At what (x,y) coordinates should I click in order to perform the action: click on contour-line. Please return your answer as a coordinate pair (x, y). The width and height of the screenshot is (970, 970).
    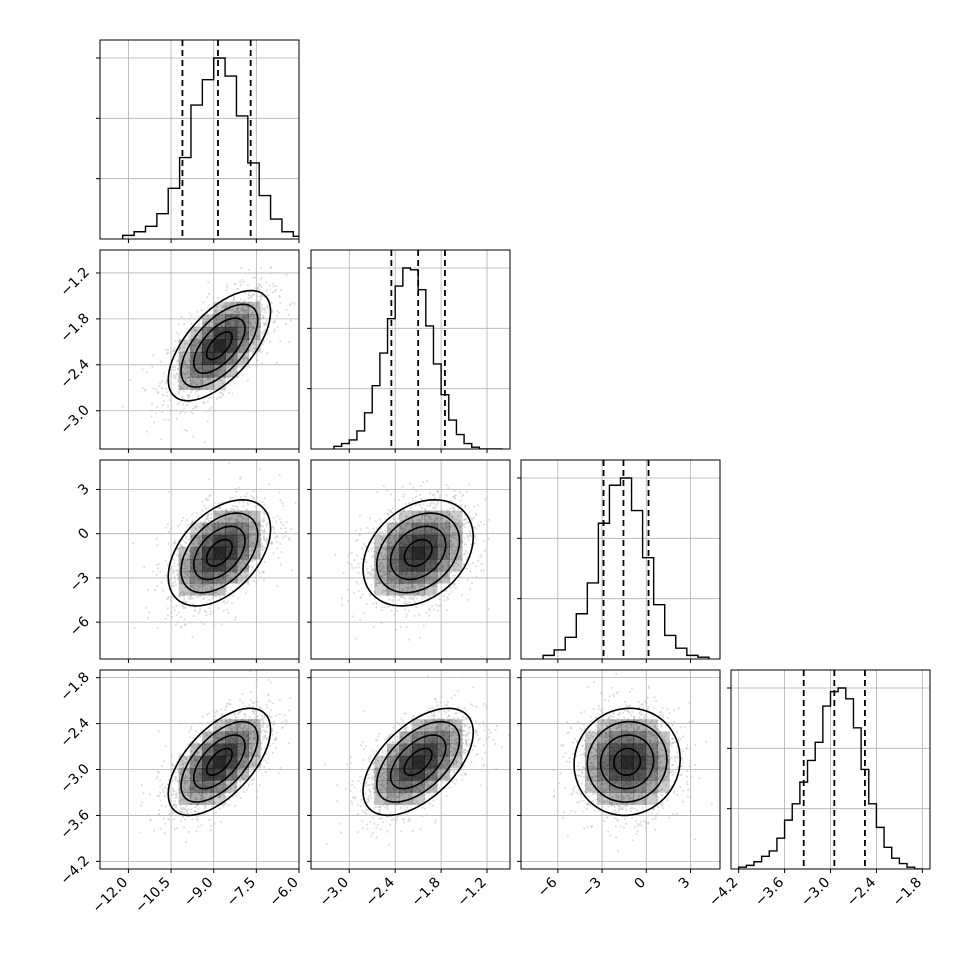
    Looking at the image, I should click on (219, 345).